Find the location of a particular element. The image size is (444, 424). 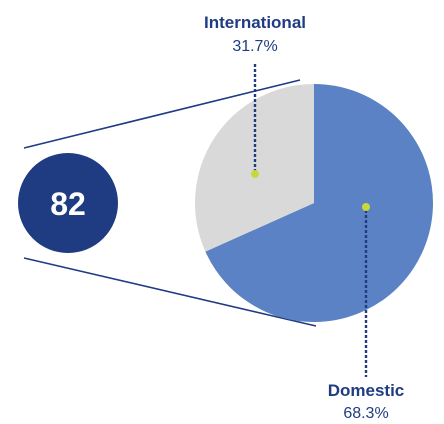

total-value: 82 is located at coordinates (68, 204).